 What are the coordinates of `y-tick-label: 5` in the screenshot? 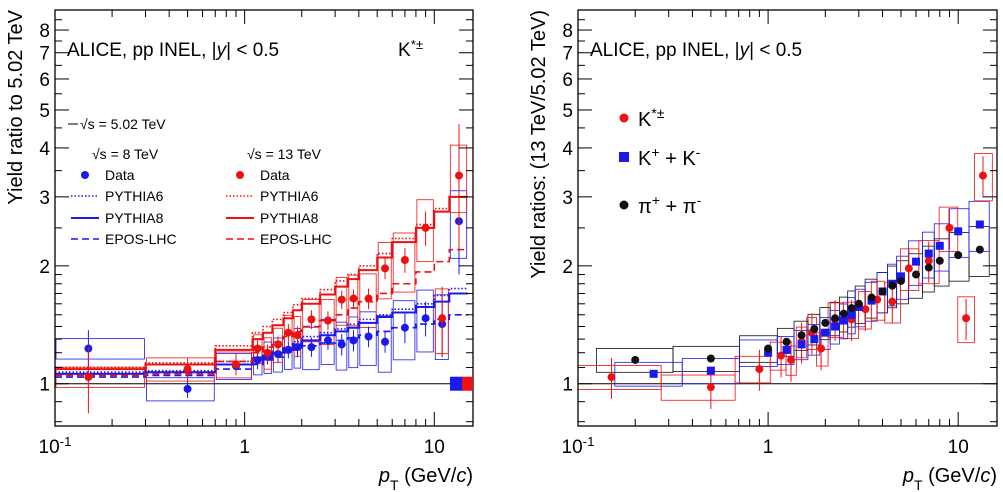 It's located at (44, 111).